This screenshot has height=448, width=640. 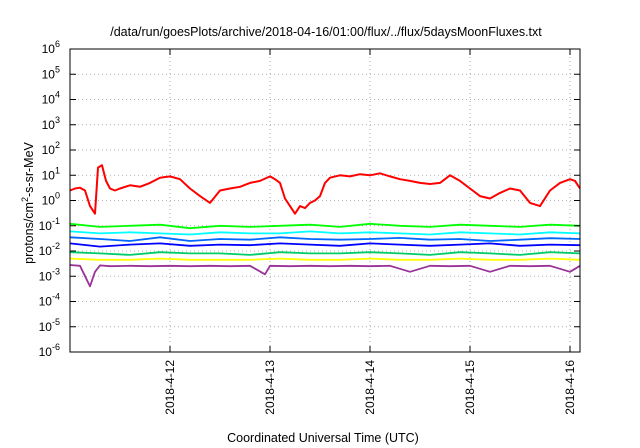 What do you see at coordinates (57, 170) in the screenshot?
I see `y-tick-exponent: 1` at bounding box center [57, 170].